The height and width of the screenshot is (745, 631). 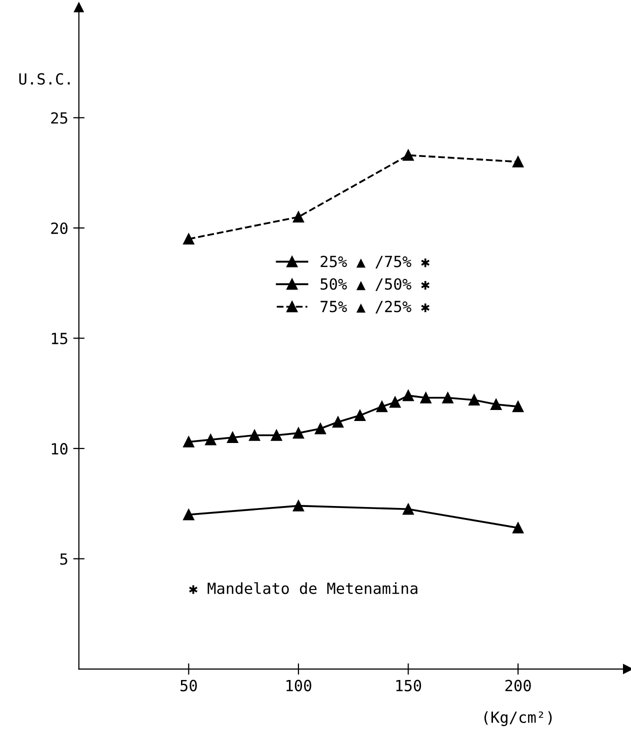 What do you see at coordinates (375, 284) in the screenshot?
I see `legend-label: 50% ▲ /50% ✱` at bounding box center [375, 284].